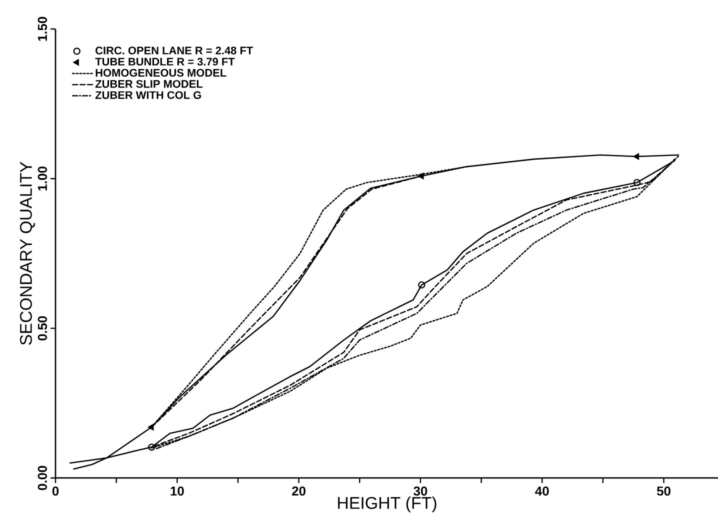 This screenshot has height=528, width=718. Describe the element at coordinates (663, 491) in the screenshot. I see `x-tick-label: 50` at that location.